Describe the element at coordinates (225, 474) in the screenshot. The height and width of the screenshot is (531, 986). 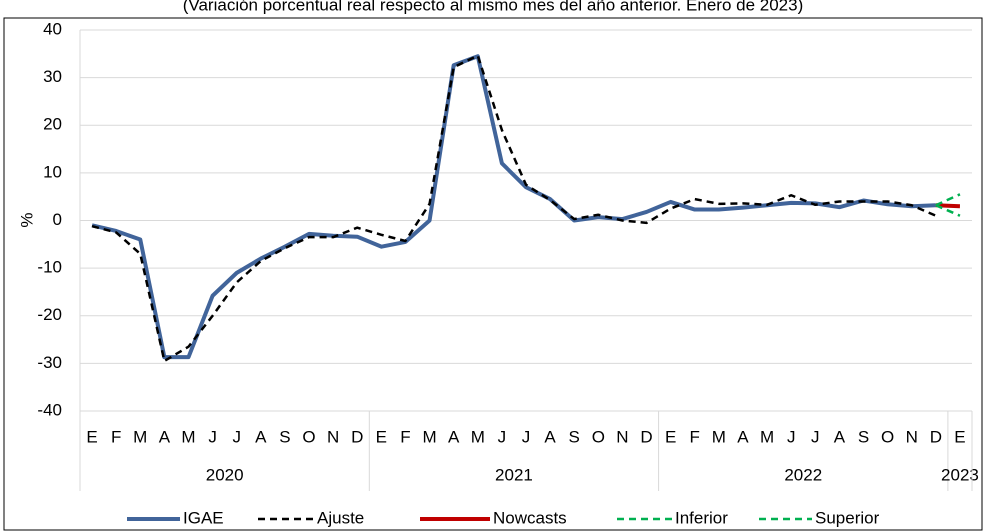
I see `x-group-label: 2020` at that location.